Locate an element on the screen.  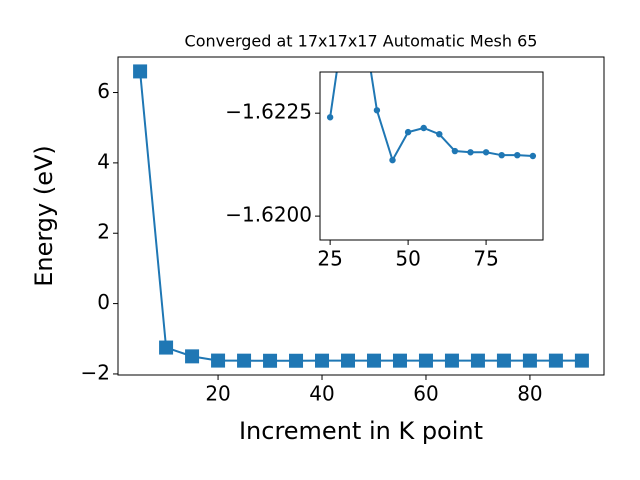
x-axis-label: Increment in K point is located at coordinates (361, 431).